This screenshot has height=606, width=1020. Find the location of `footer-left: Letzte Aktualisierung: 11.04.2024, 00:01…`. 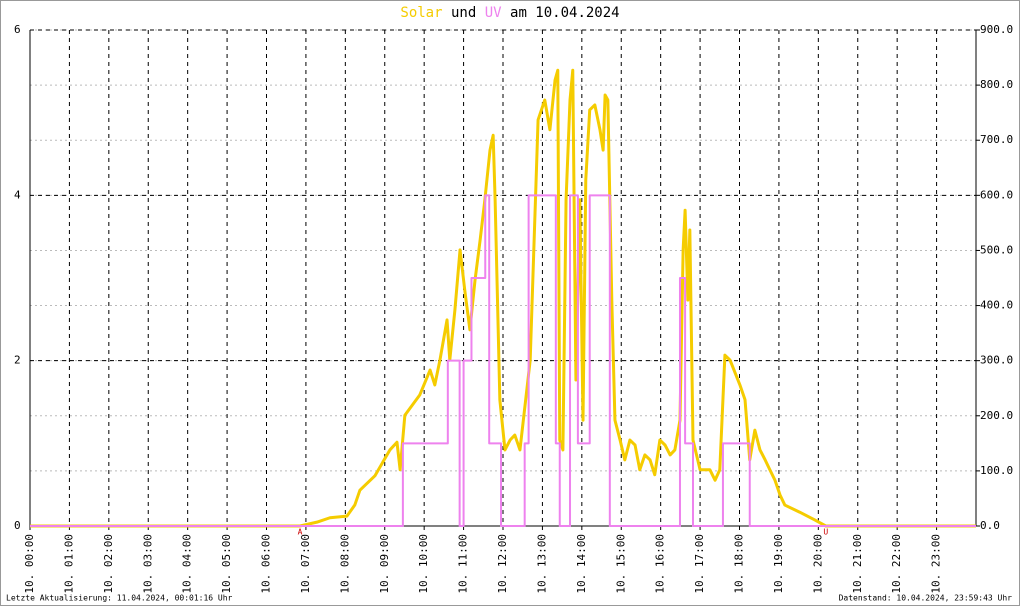

footer-left: Letzte Aktualisierung: 11.04.2024, 00:01… is located at coordinates (119, 598).